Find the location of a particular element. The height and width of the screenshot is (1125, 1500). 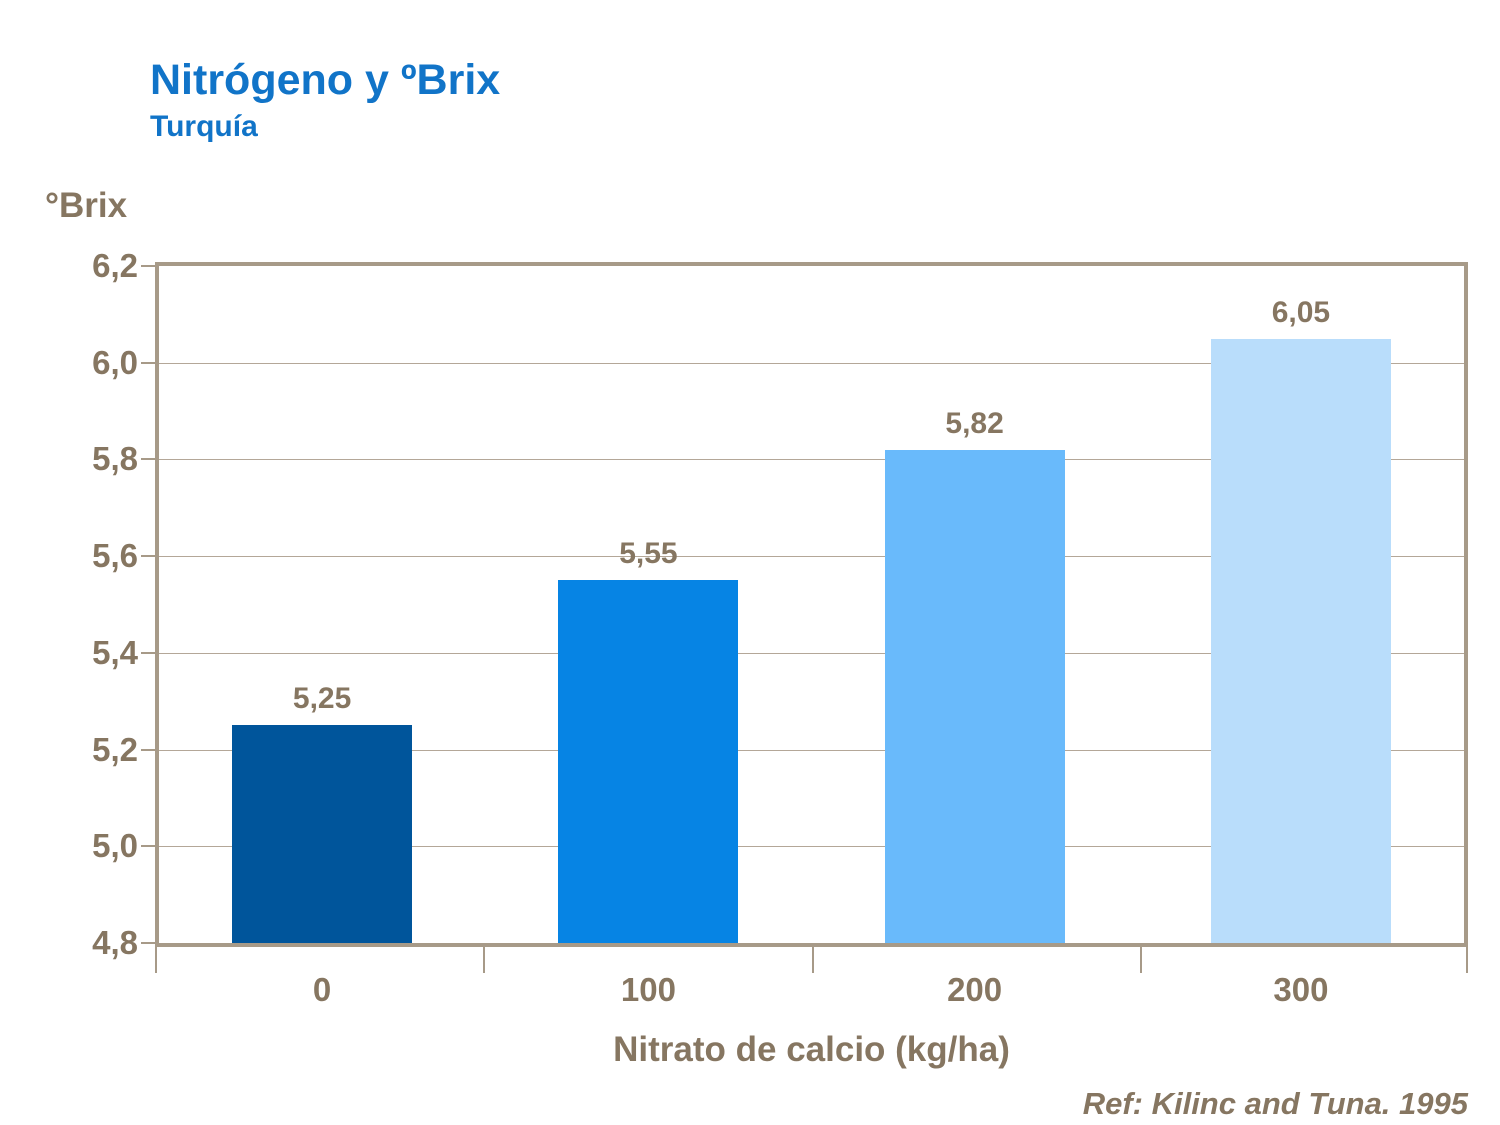

x-tick-label: 200 is located at coordinates (975, 989).